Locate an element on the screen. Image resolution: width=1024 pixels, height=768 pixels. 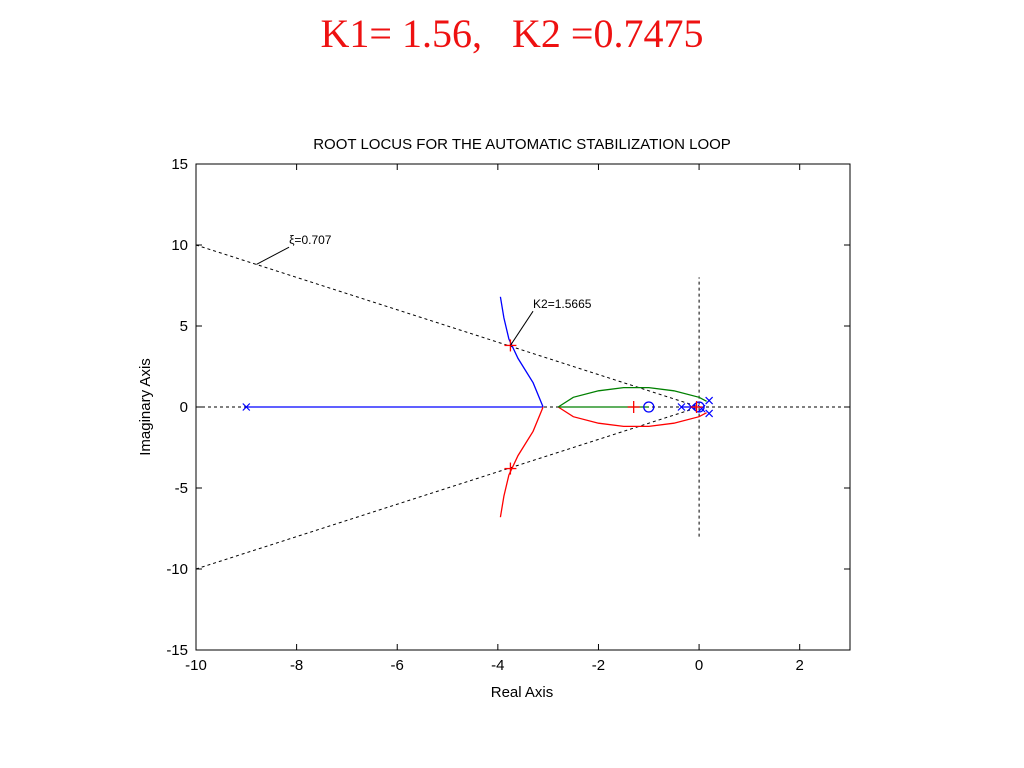
y-tick-label: 15 is located at coordinates (179, 164).